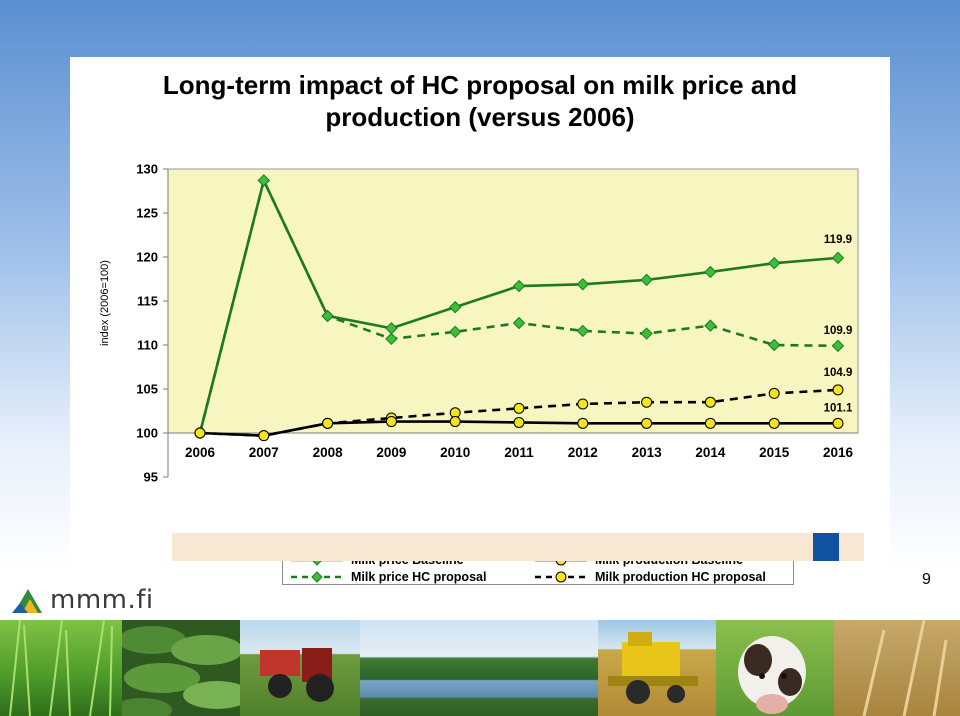 The width and height of the screenshot is (960, 716). I want to click on x-tick-label: 2014, so click(710, 452).